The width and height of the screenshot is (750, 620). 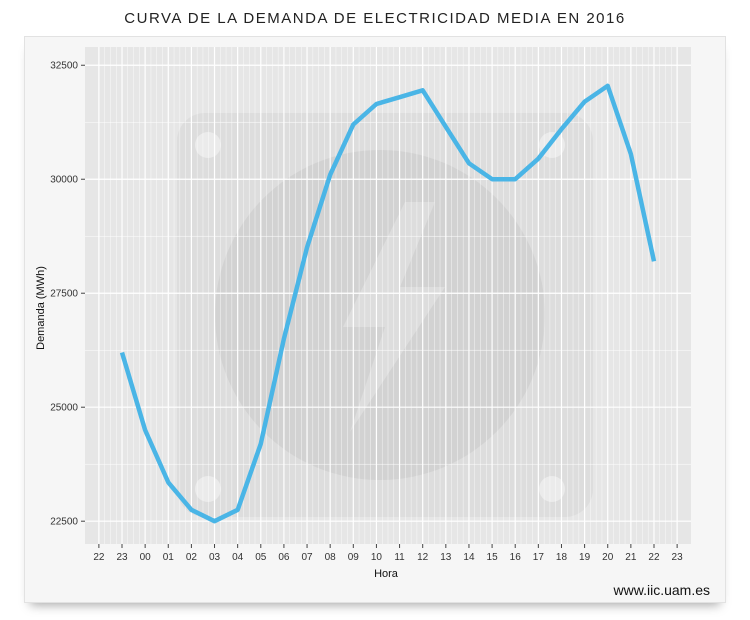 I want to click on x-tick-label: 16, so click(x=516, y=557).